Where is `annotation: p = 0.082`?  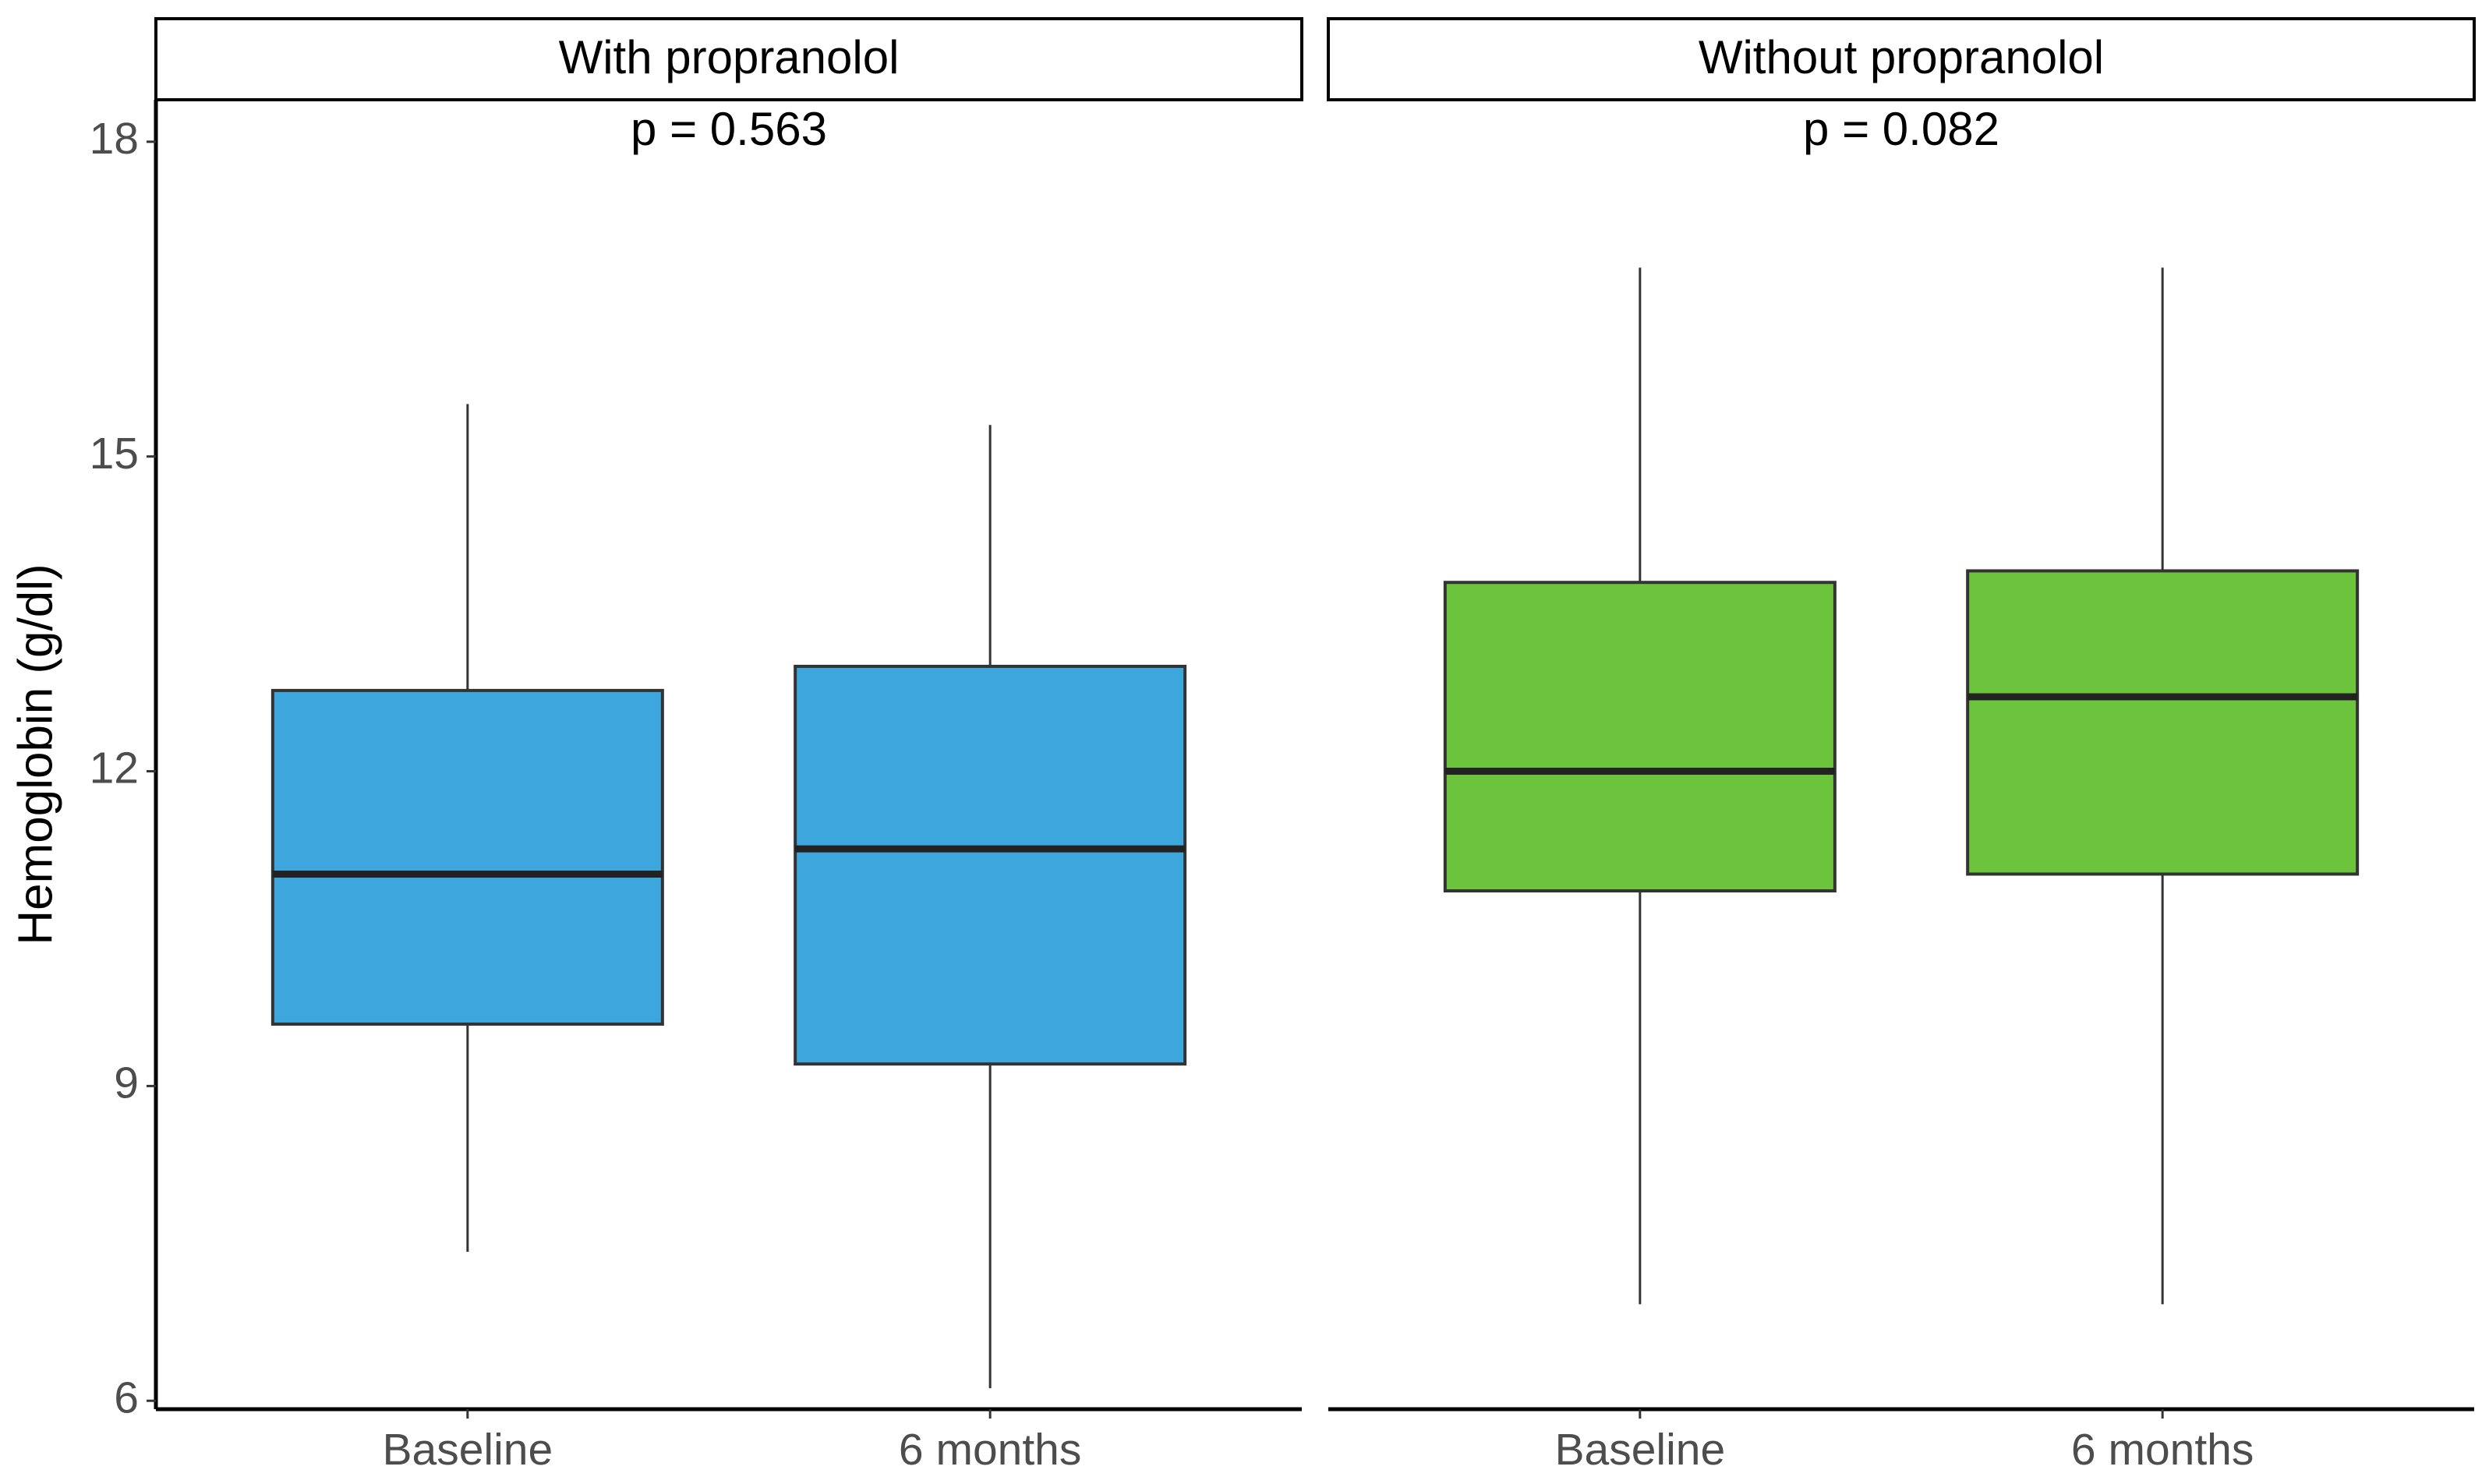
annotation: p = 0.082 is located at coordinates (1901, 129).